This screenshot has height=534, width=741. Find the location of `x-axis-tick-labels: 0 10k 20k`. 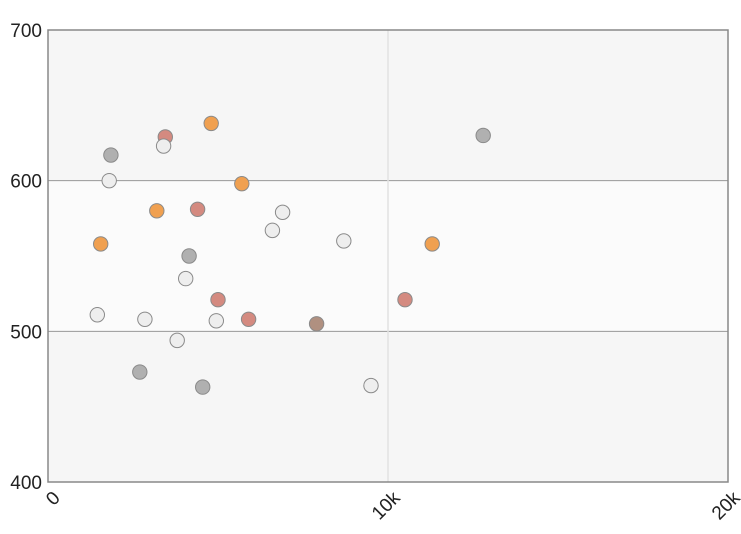

x-axis-tick-labels: 0 10k 20k is located at coordinates (391, 505).